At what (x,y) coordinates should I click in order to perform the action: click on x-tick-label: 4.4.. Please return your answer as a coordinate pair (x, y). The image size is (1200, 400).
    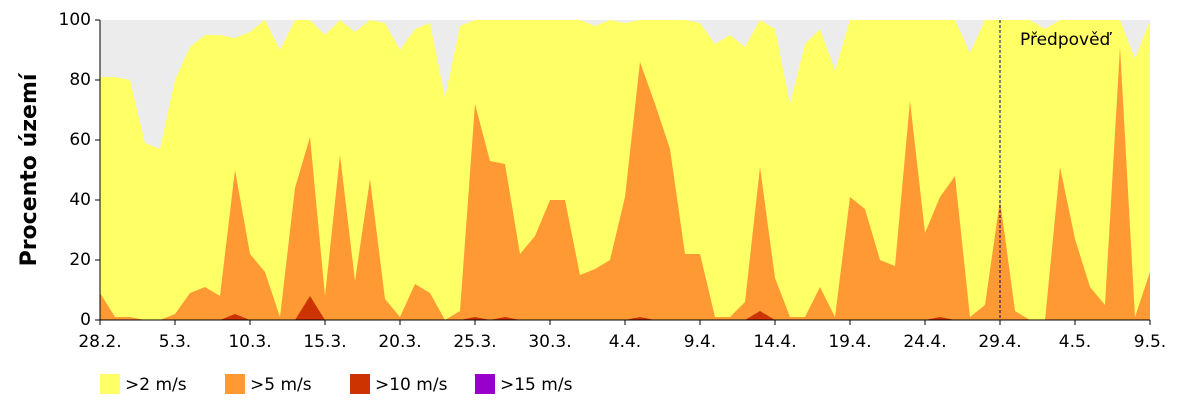
    Looking at the image, I should click on (625, 342).